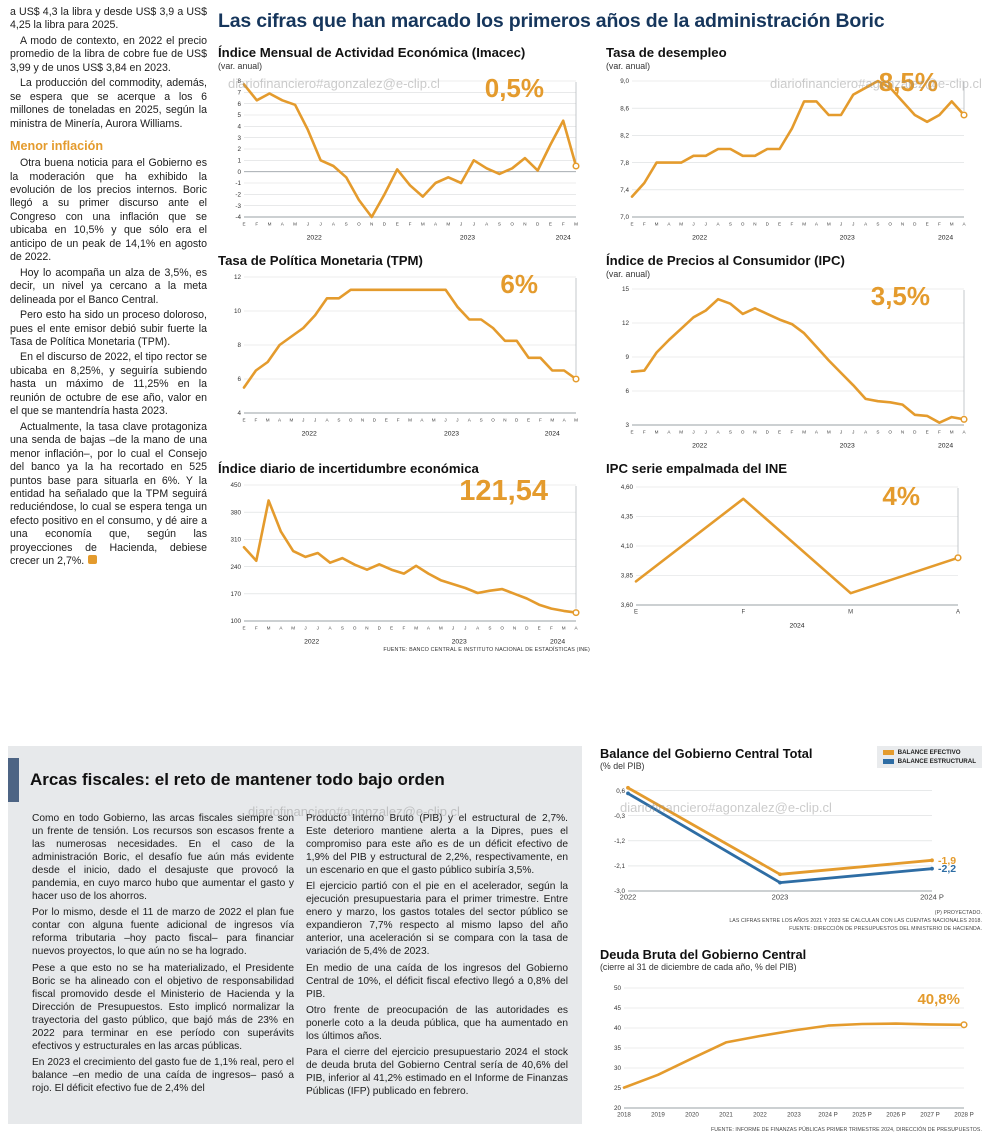  What do you see at coordinates (235, 621) in the screenshot?
I see `svg-text: 100` at bounding box center [235, 621].